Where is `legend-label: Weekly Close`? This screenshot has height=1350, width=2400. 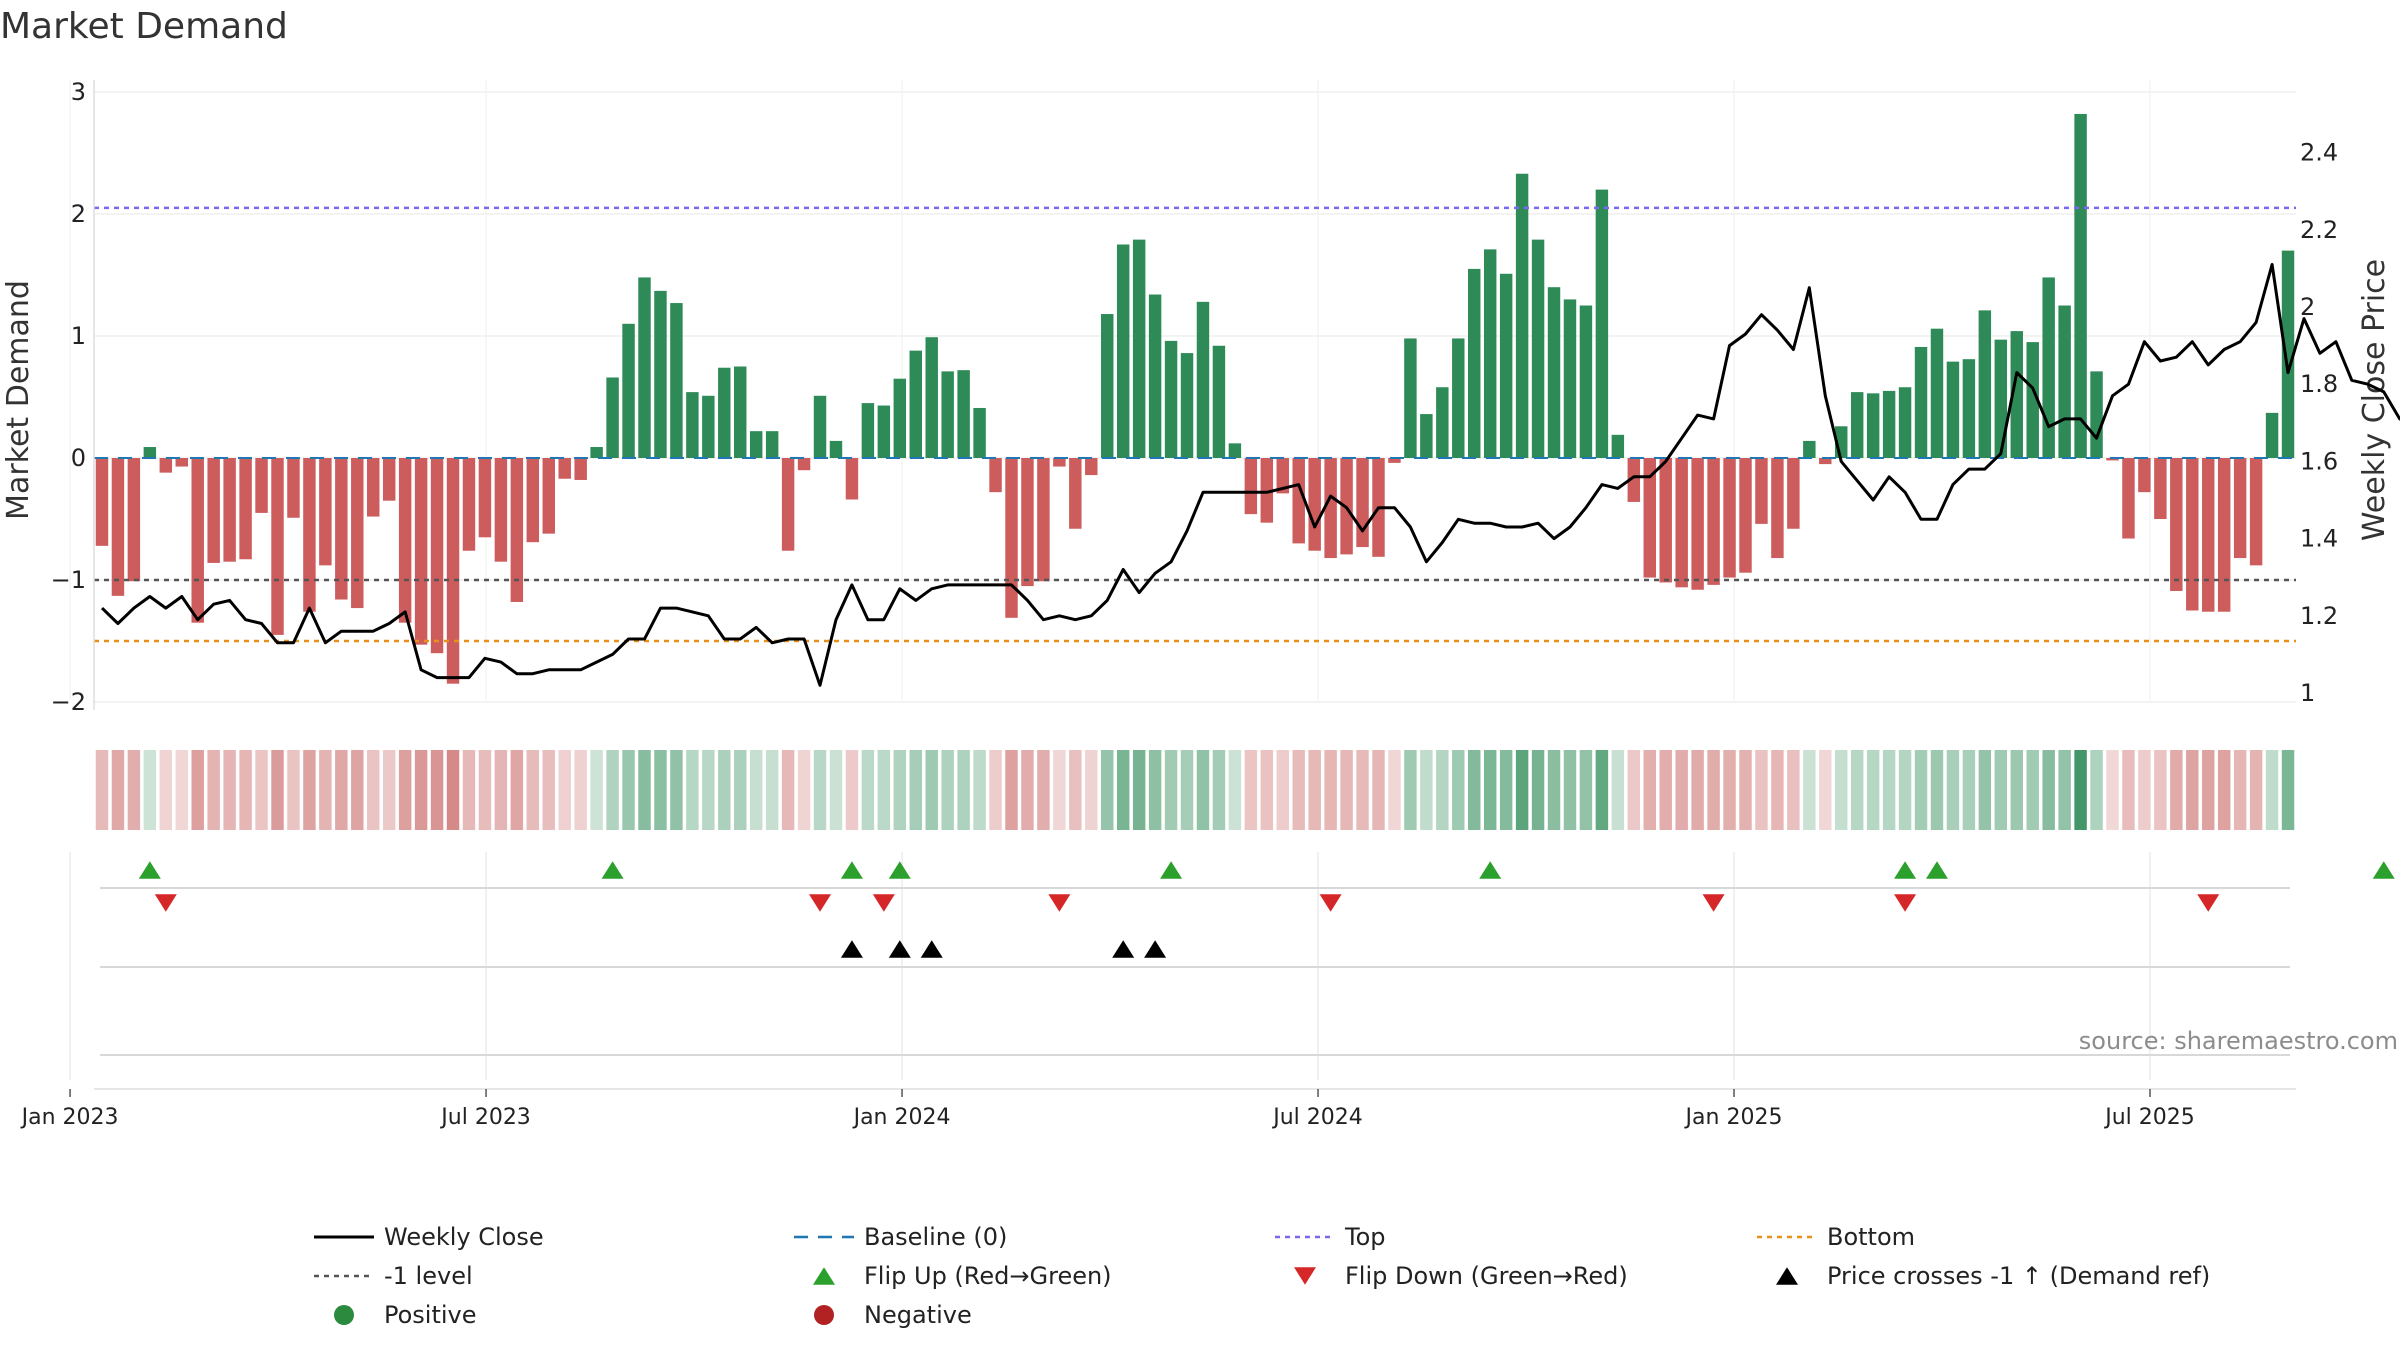 legend-label: Weekly Close is located at coordinates (464, 1237).